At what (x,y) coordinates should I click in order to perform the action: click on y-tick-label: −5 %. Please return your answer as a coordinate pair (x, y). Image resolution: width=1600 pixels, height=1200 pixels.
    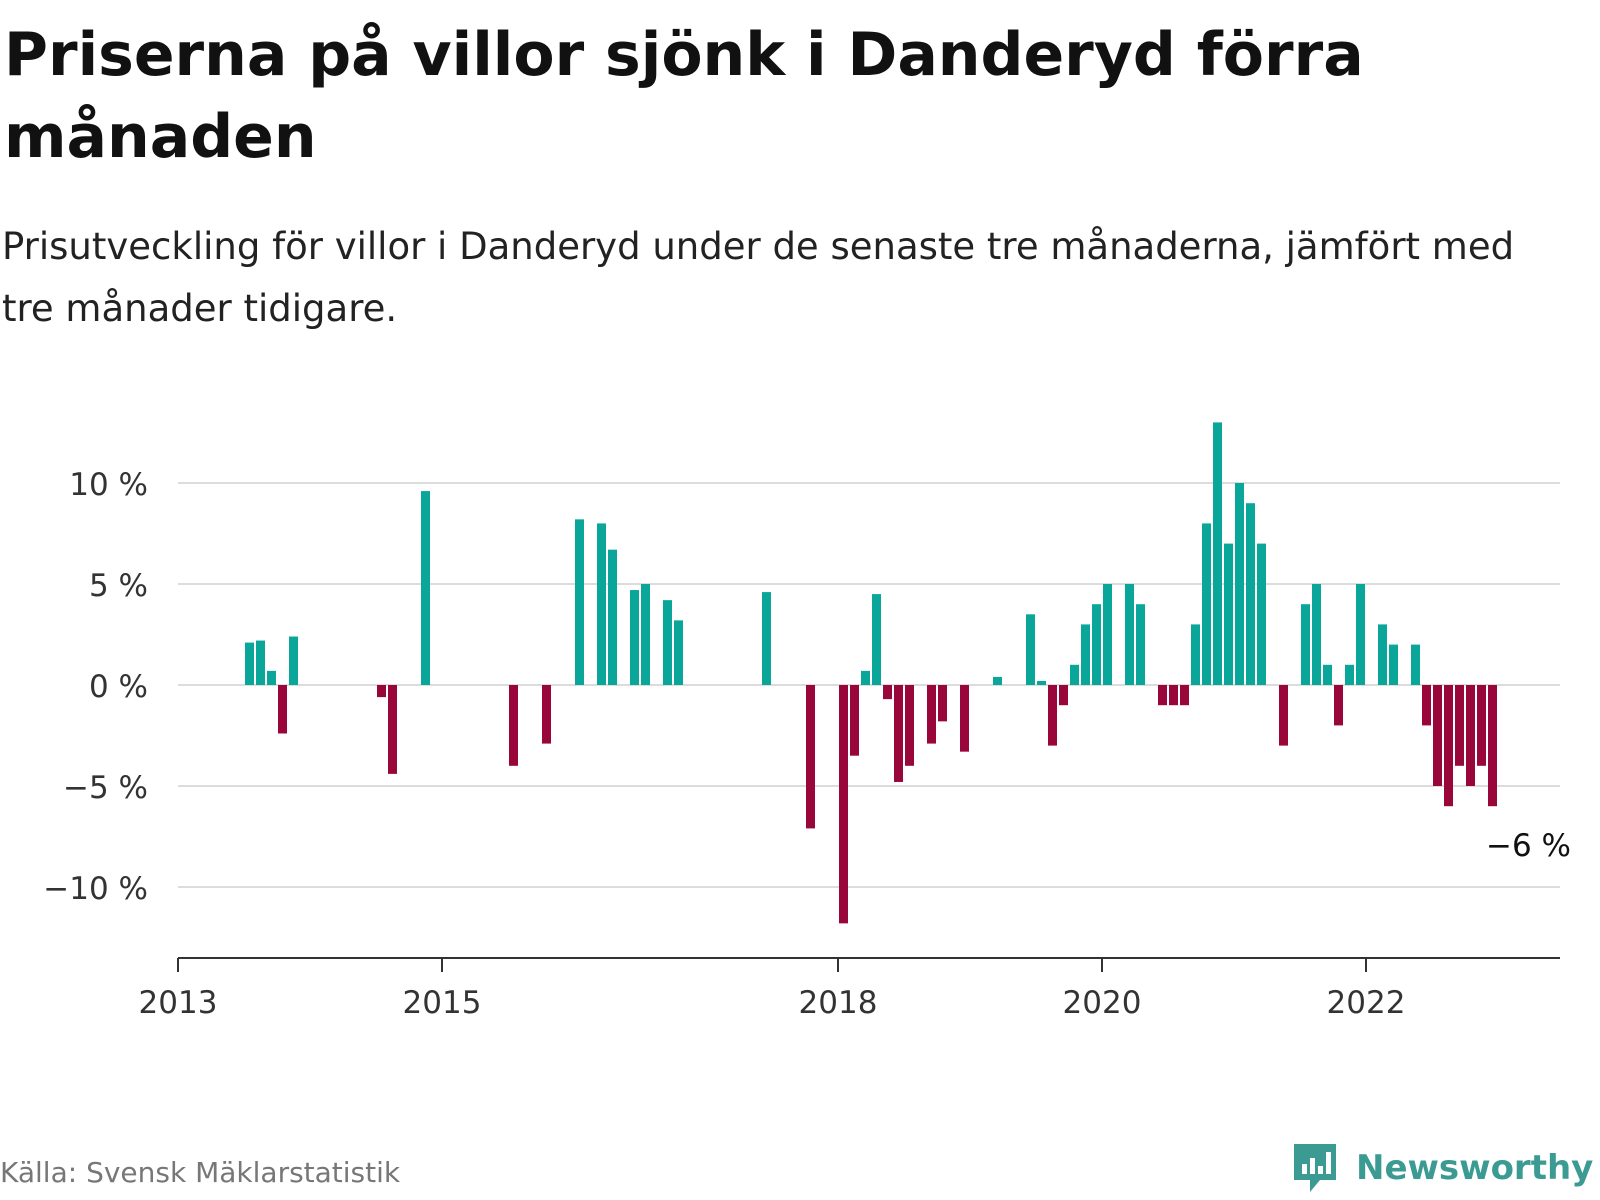
    Looking at the image, I should click on (105, 788).